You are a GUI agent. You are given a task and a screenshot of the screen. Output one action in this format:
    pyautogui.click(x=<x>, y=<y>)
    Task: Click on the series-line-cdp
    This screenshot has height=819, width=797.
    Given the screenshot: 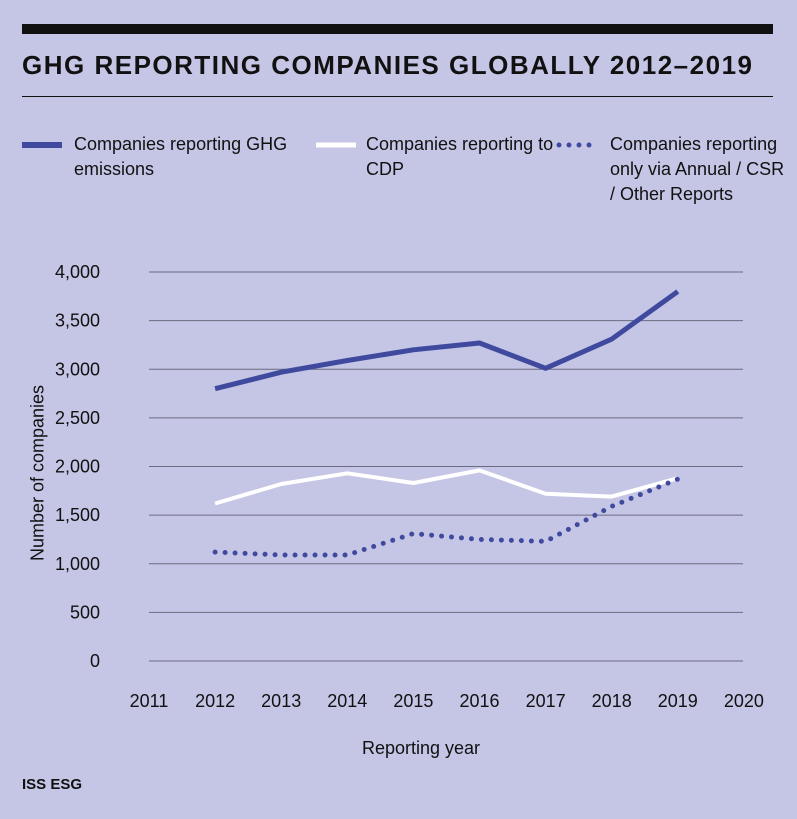 What is the action you would take?
    pyautogui.click(x=446, y=487)
    